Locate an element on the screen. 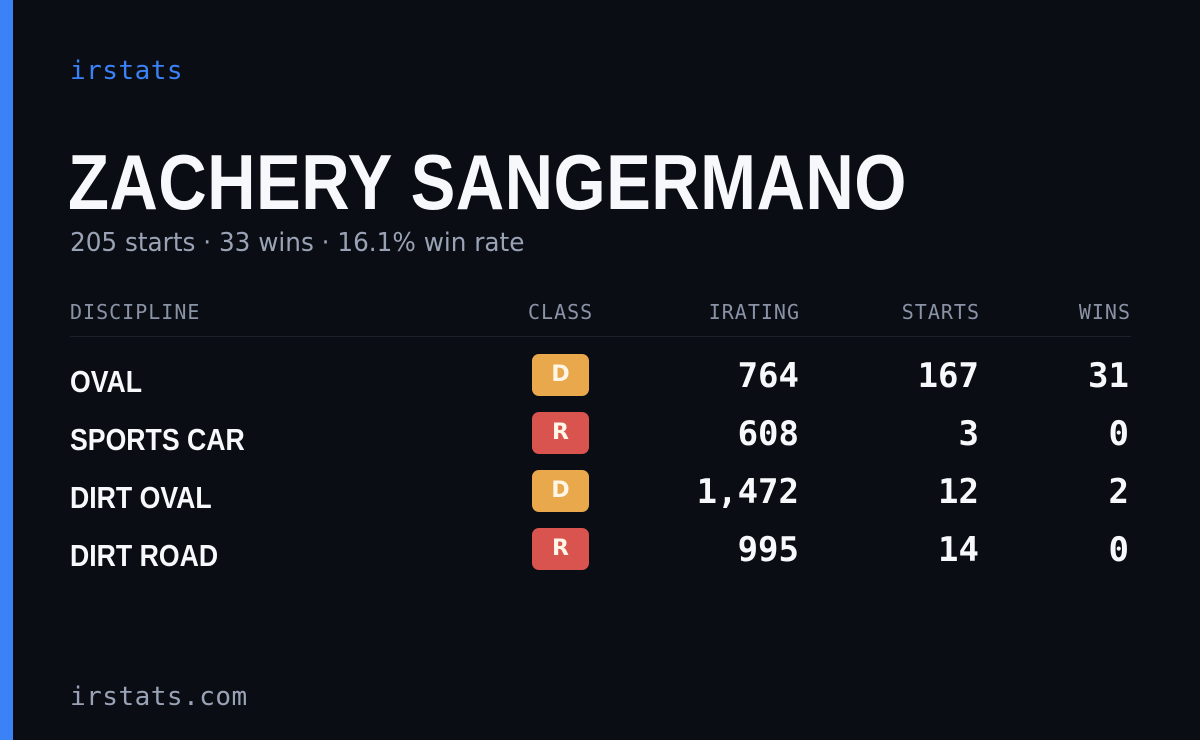  row-discipline: SPORTS CAR is located at coordinates (157, 439).